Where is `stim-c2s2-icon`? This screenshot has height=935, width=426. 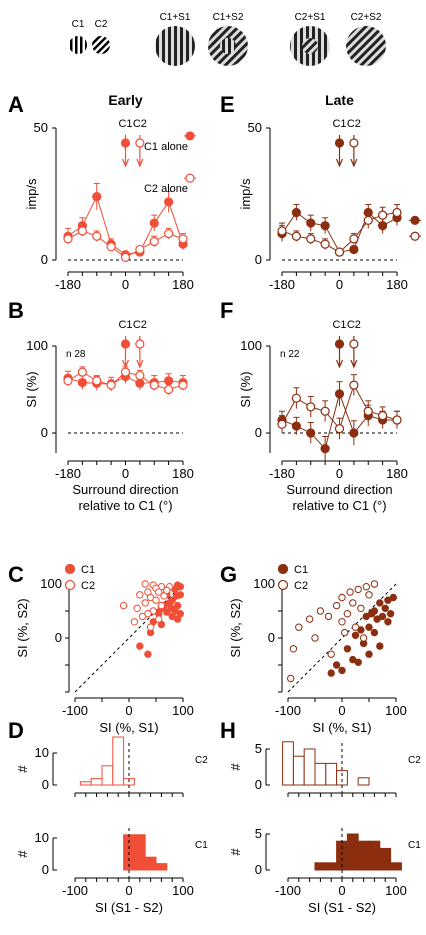
stim-c2s2-icon is located at coordinates (366, 46).